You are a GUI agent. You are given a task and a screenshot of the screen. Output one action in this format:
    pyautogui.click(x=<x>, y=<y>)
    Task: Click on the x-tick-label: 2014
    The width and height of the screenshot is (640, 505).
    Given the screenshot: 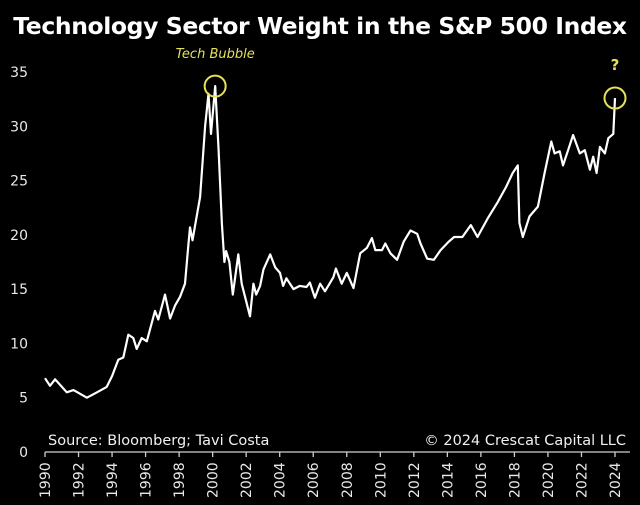 What is the action you would take?
    pyautogui.click(x=448, y=480)
    